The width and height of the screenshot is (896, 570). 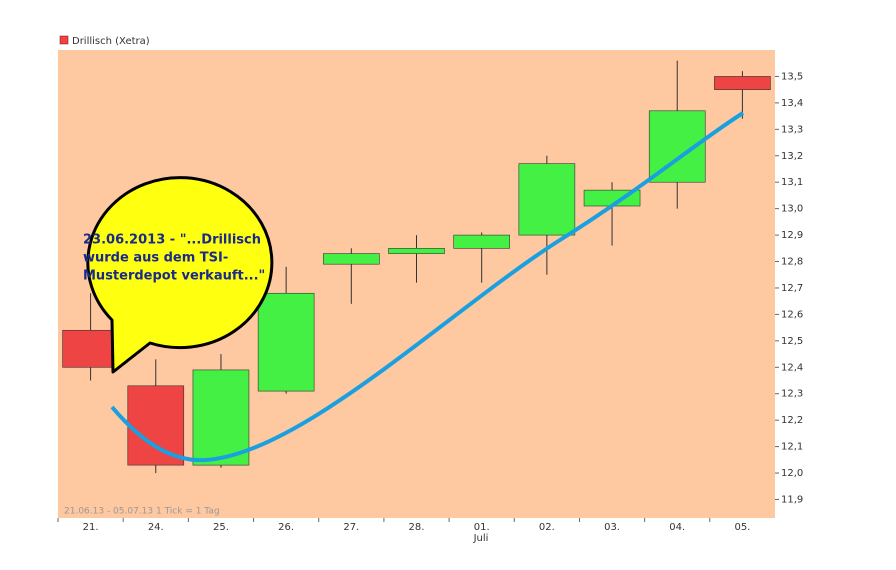 What do you see at coordinates (792, 473) in the screenshot?
I see `y-tick-label: 12,0` at bounding box center [792, 473].